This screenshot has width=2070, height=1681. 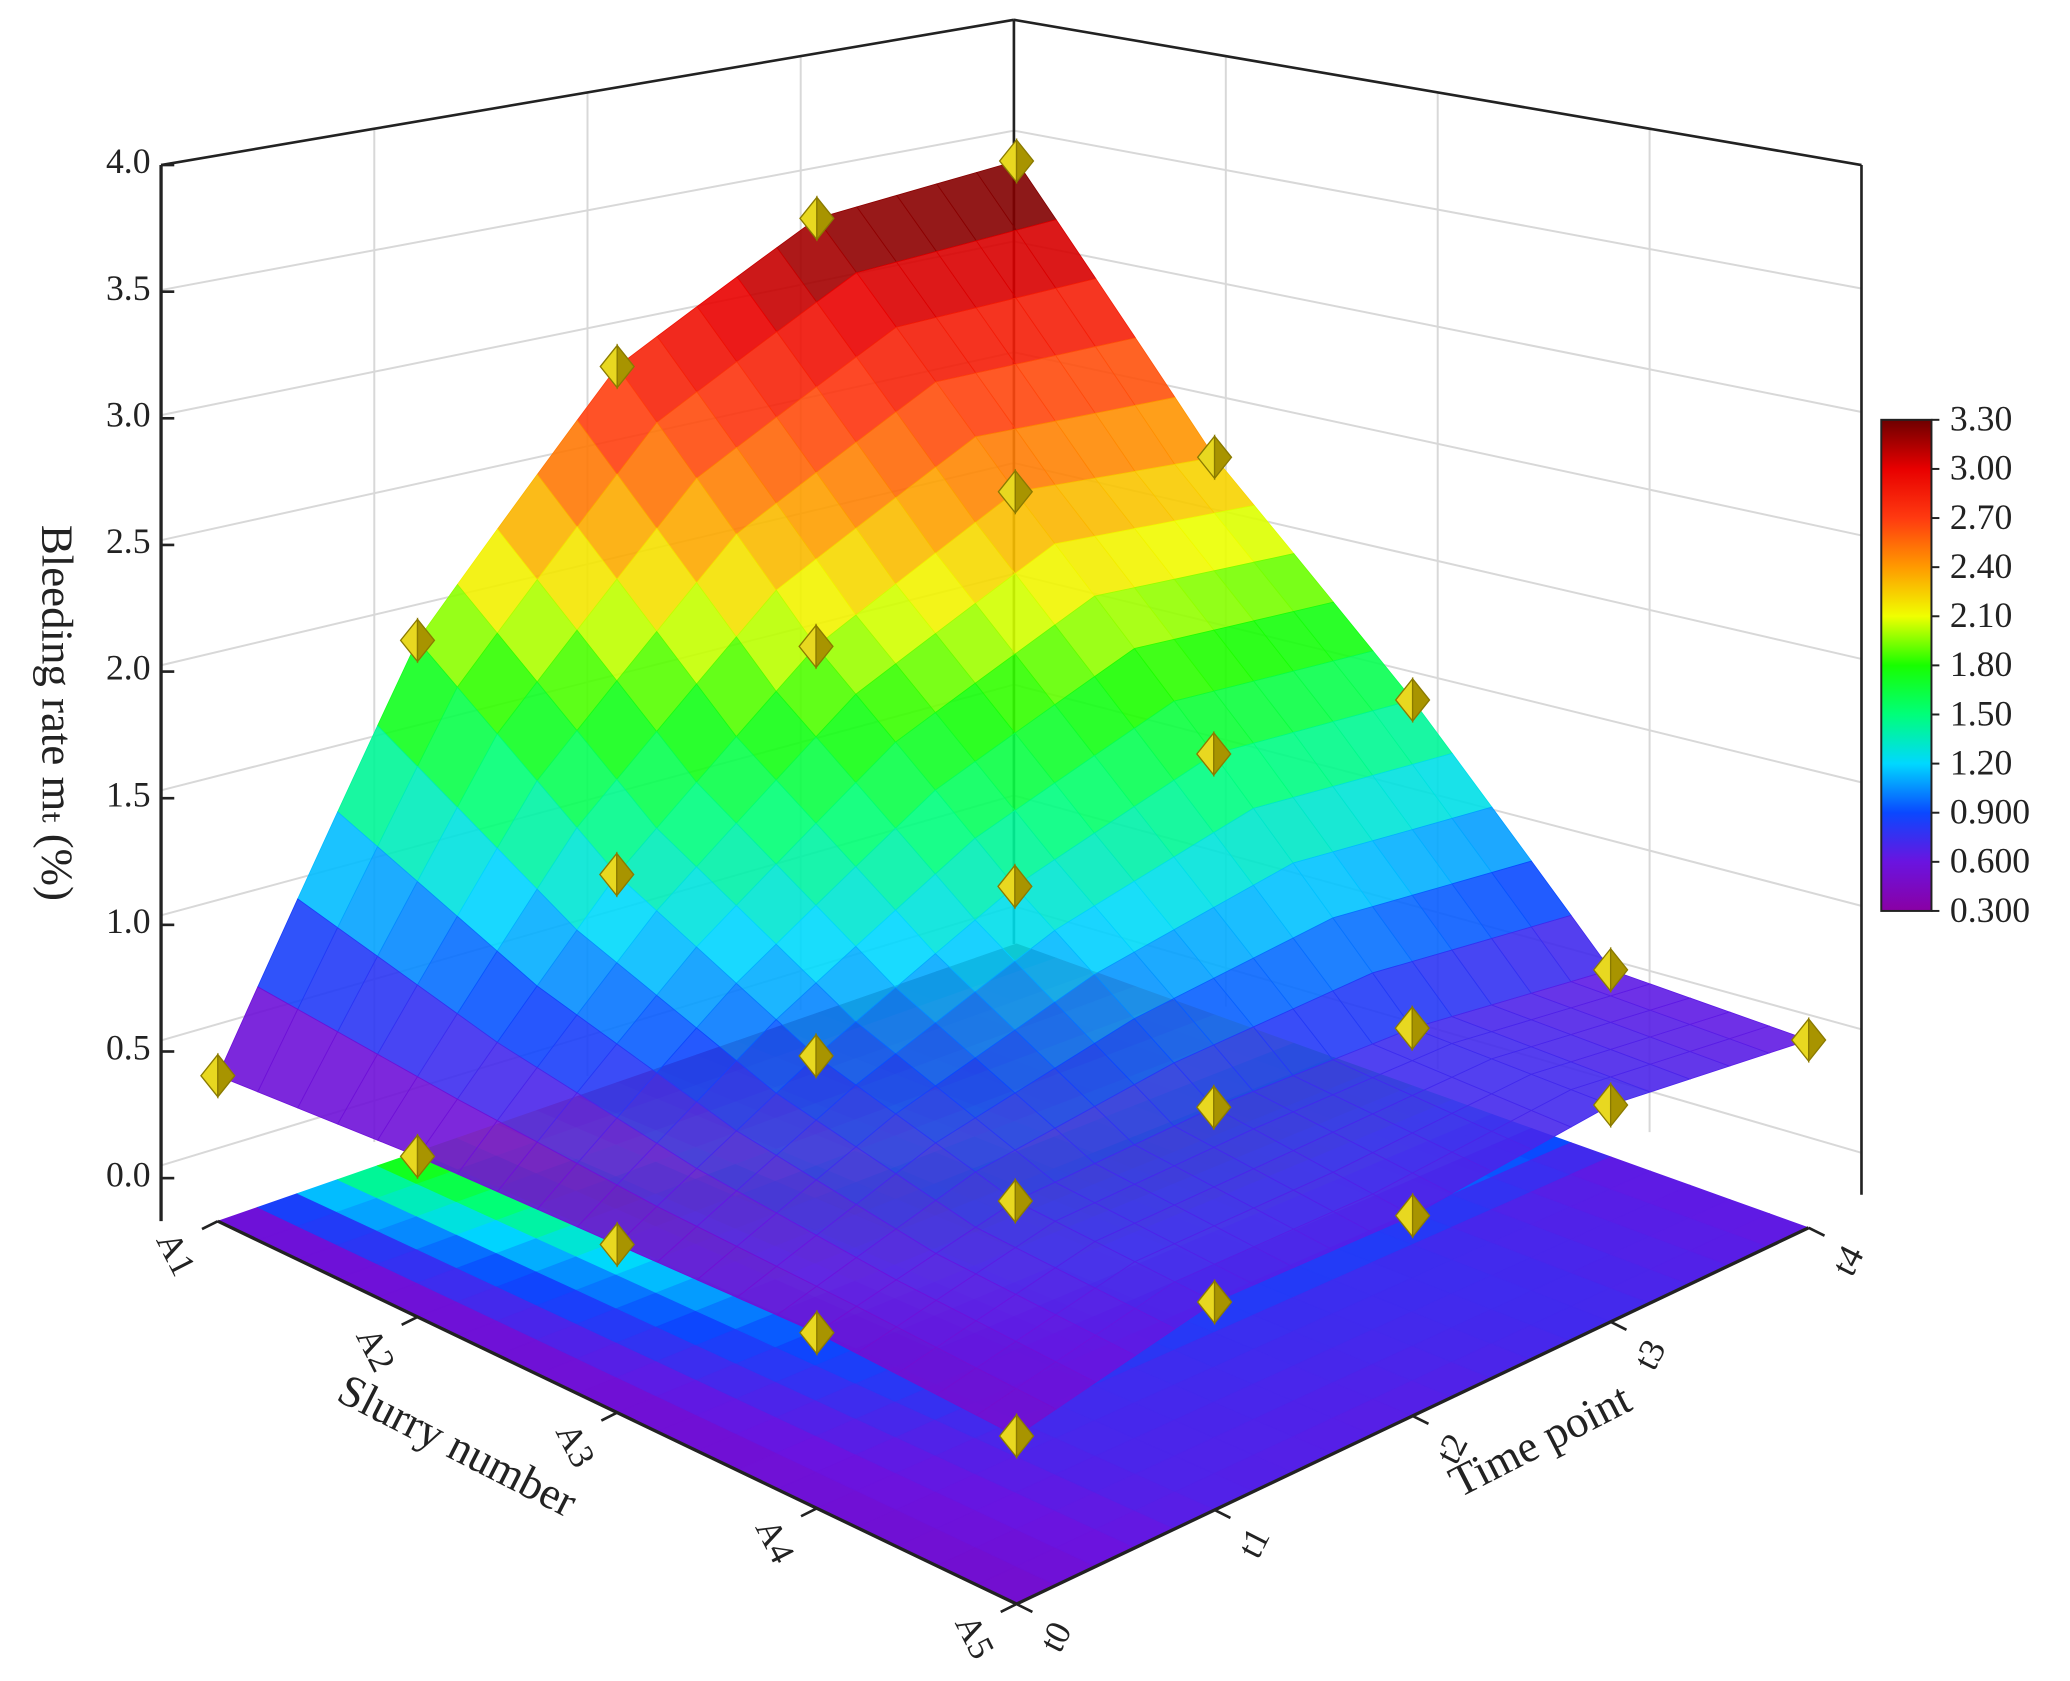 I want to click on colorbar-tick-label: 0.300, so click(x=1990, y=910).